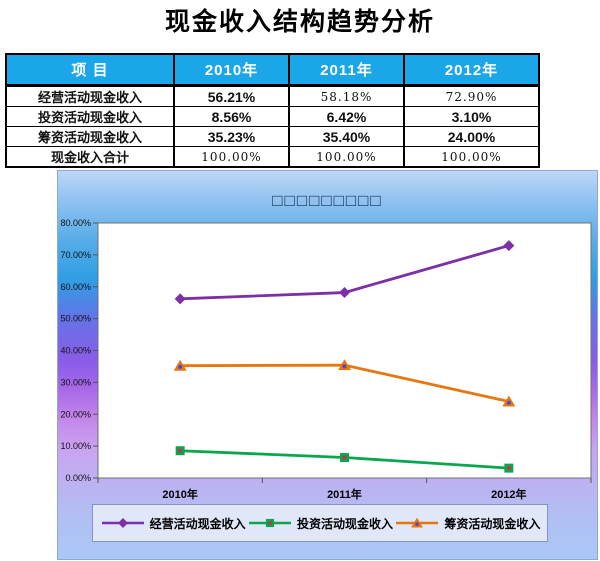 The image size is (600, 561). Describe the element at coordinates (471, 96) in the screenshot. I see `value-cell: 72.90%` at that location.